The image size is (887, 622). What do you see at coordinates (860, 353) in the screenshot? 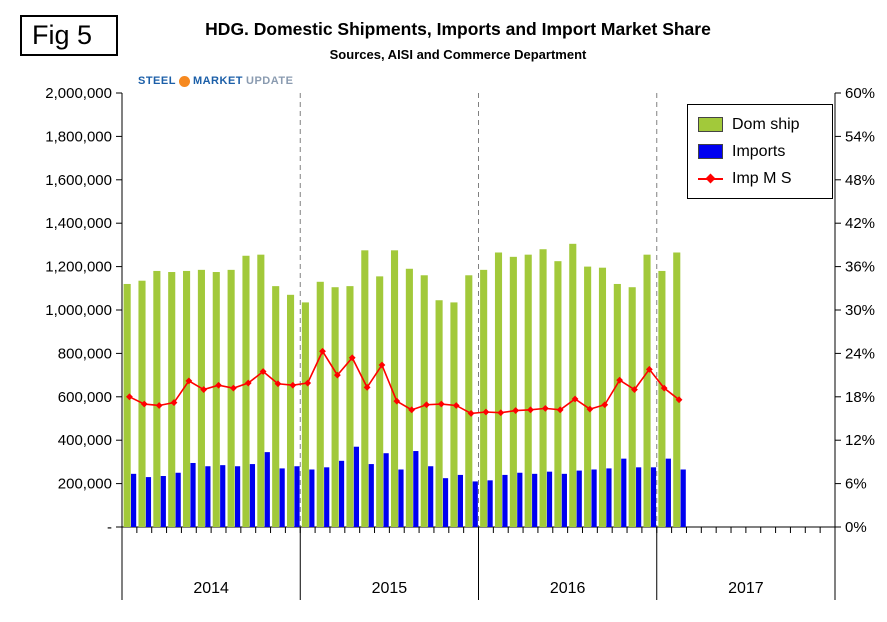
I see `right-axis-label: 24%` at bounding box center [860, 353].